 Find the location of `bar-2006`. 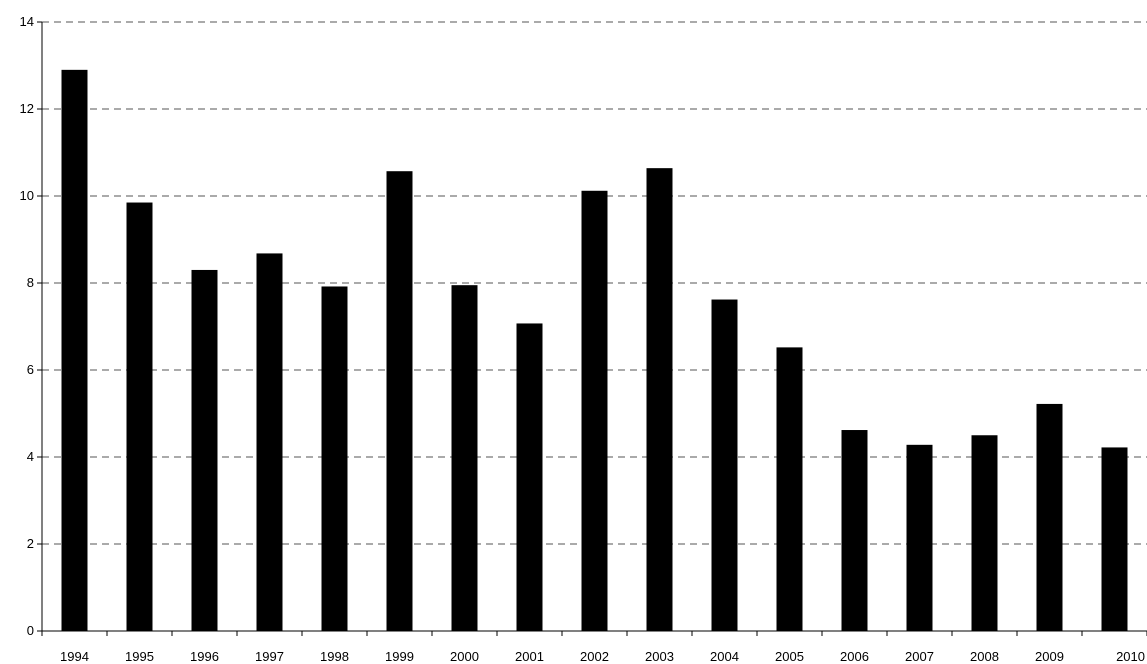

bar-2006 is located at coordinates (854, 530).